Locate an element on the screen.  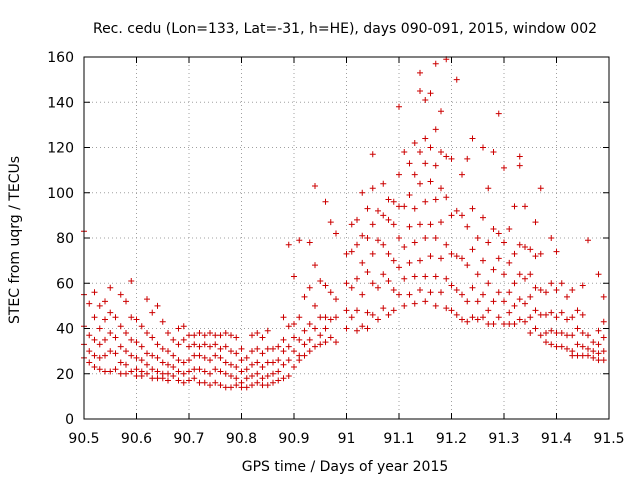
x-tick-label: 90.5 is located at coordinates (83, 439).